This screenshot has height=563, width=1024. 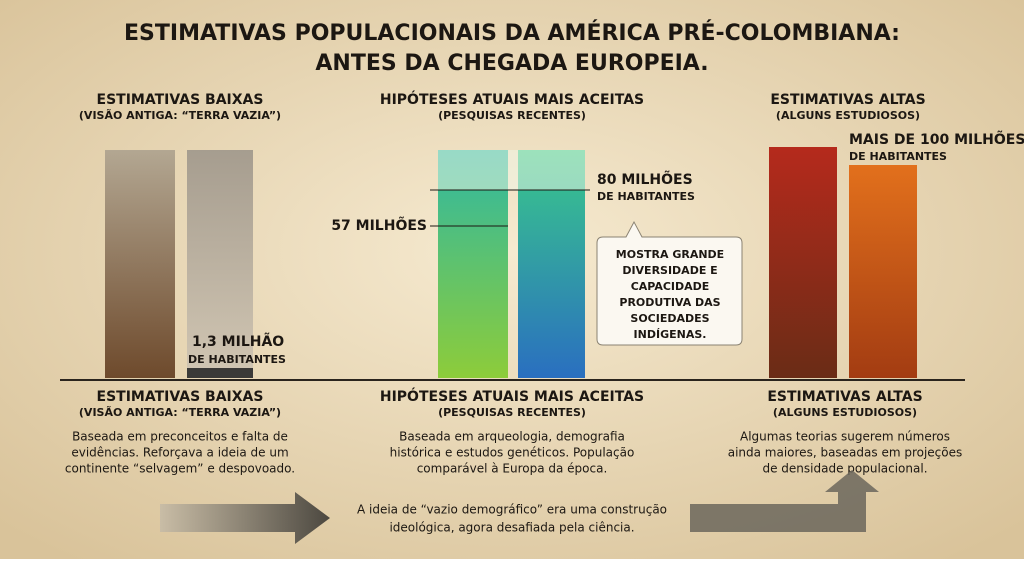 I want to click on header: ESTIMATIVAS BAIXAS, so click(x=180, y=100).